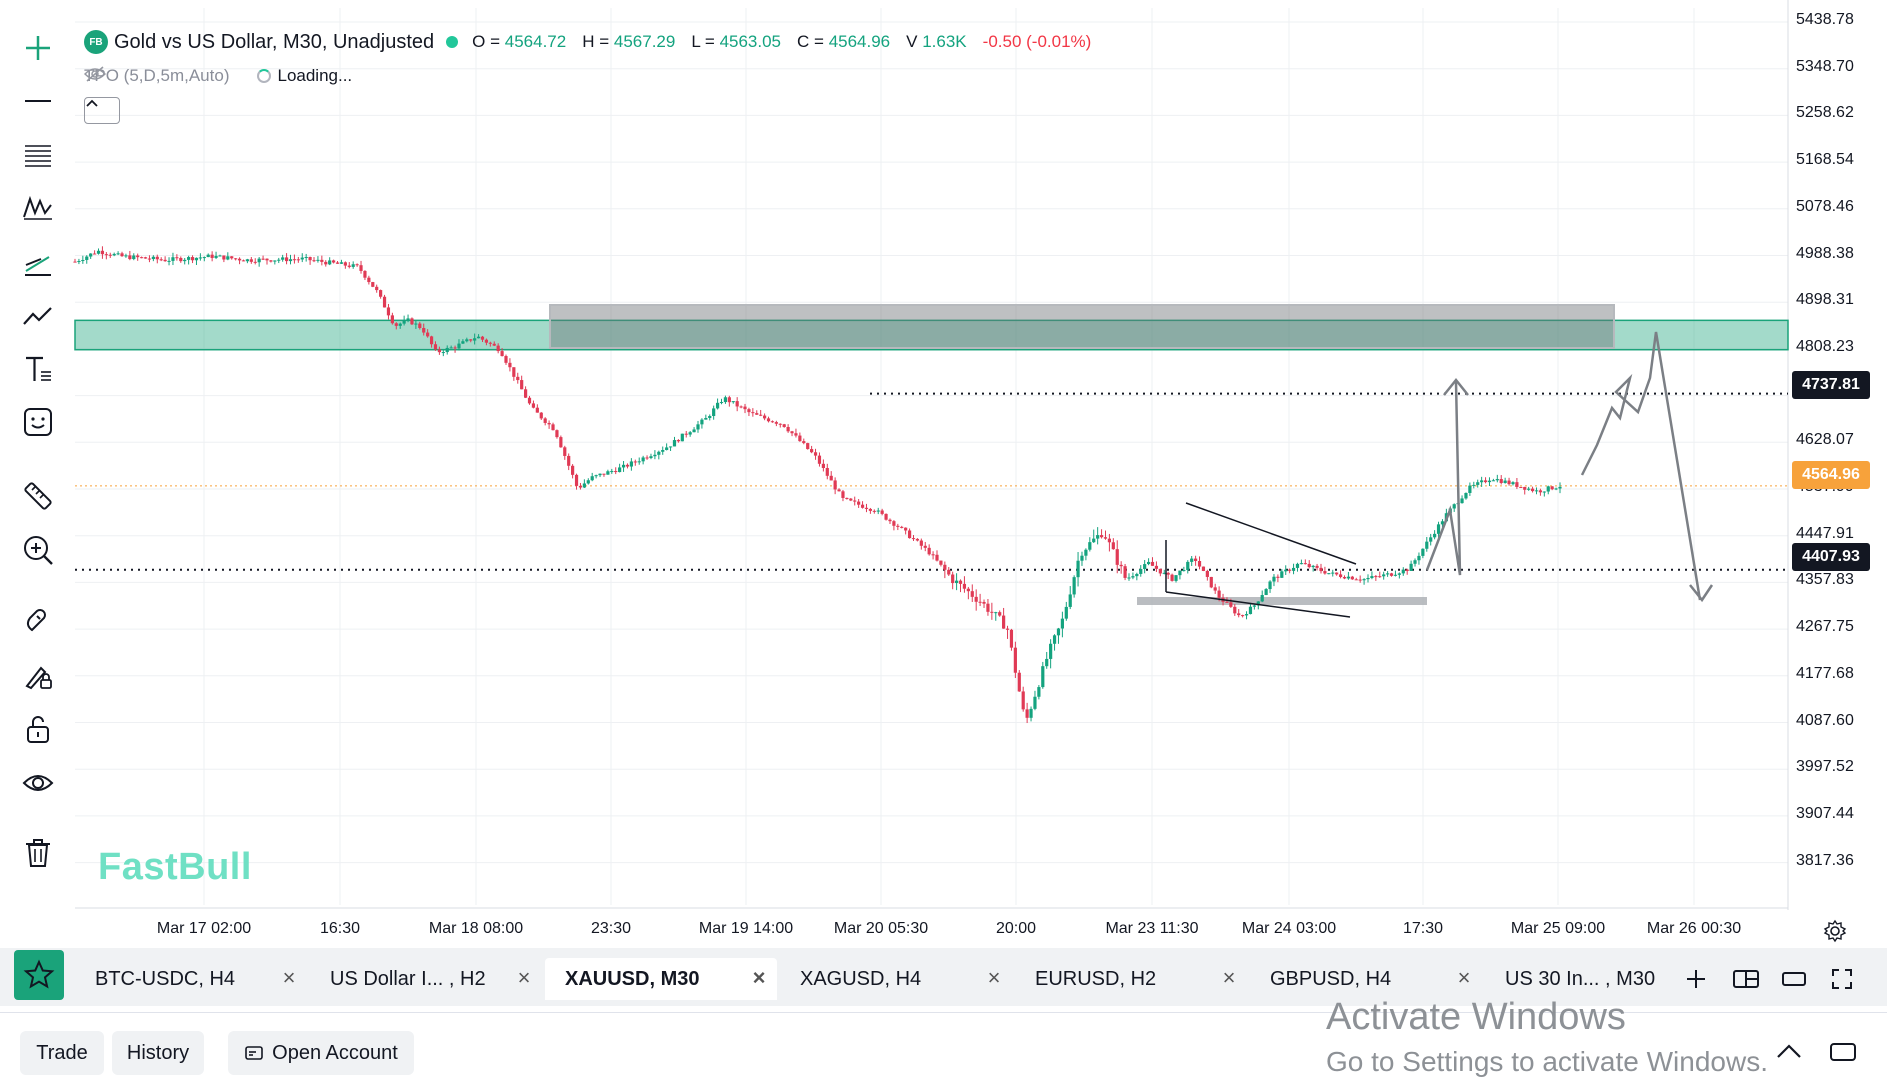  I want to click on text-tool-button, so click(38, 369).